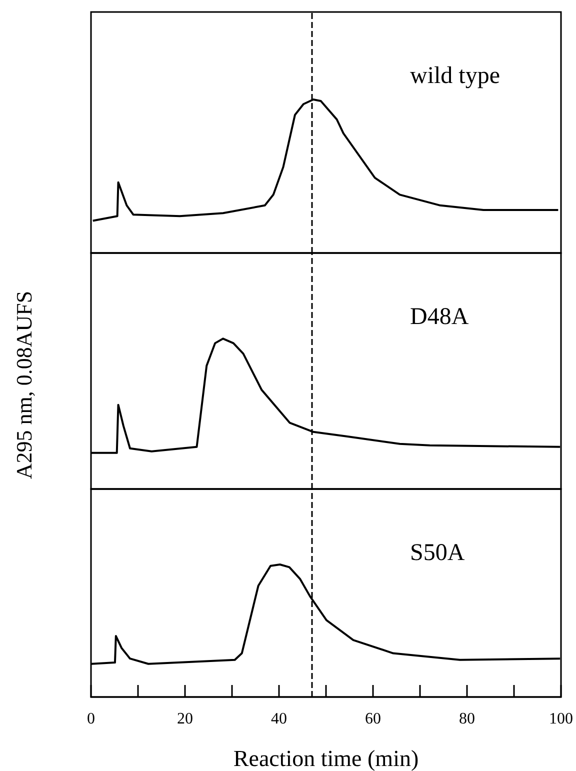  I want to click on x-tick-label: 60, so click(373, 719).